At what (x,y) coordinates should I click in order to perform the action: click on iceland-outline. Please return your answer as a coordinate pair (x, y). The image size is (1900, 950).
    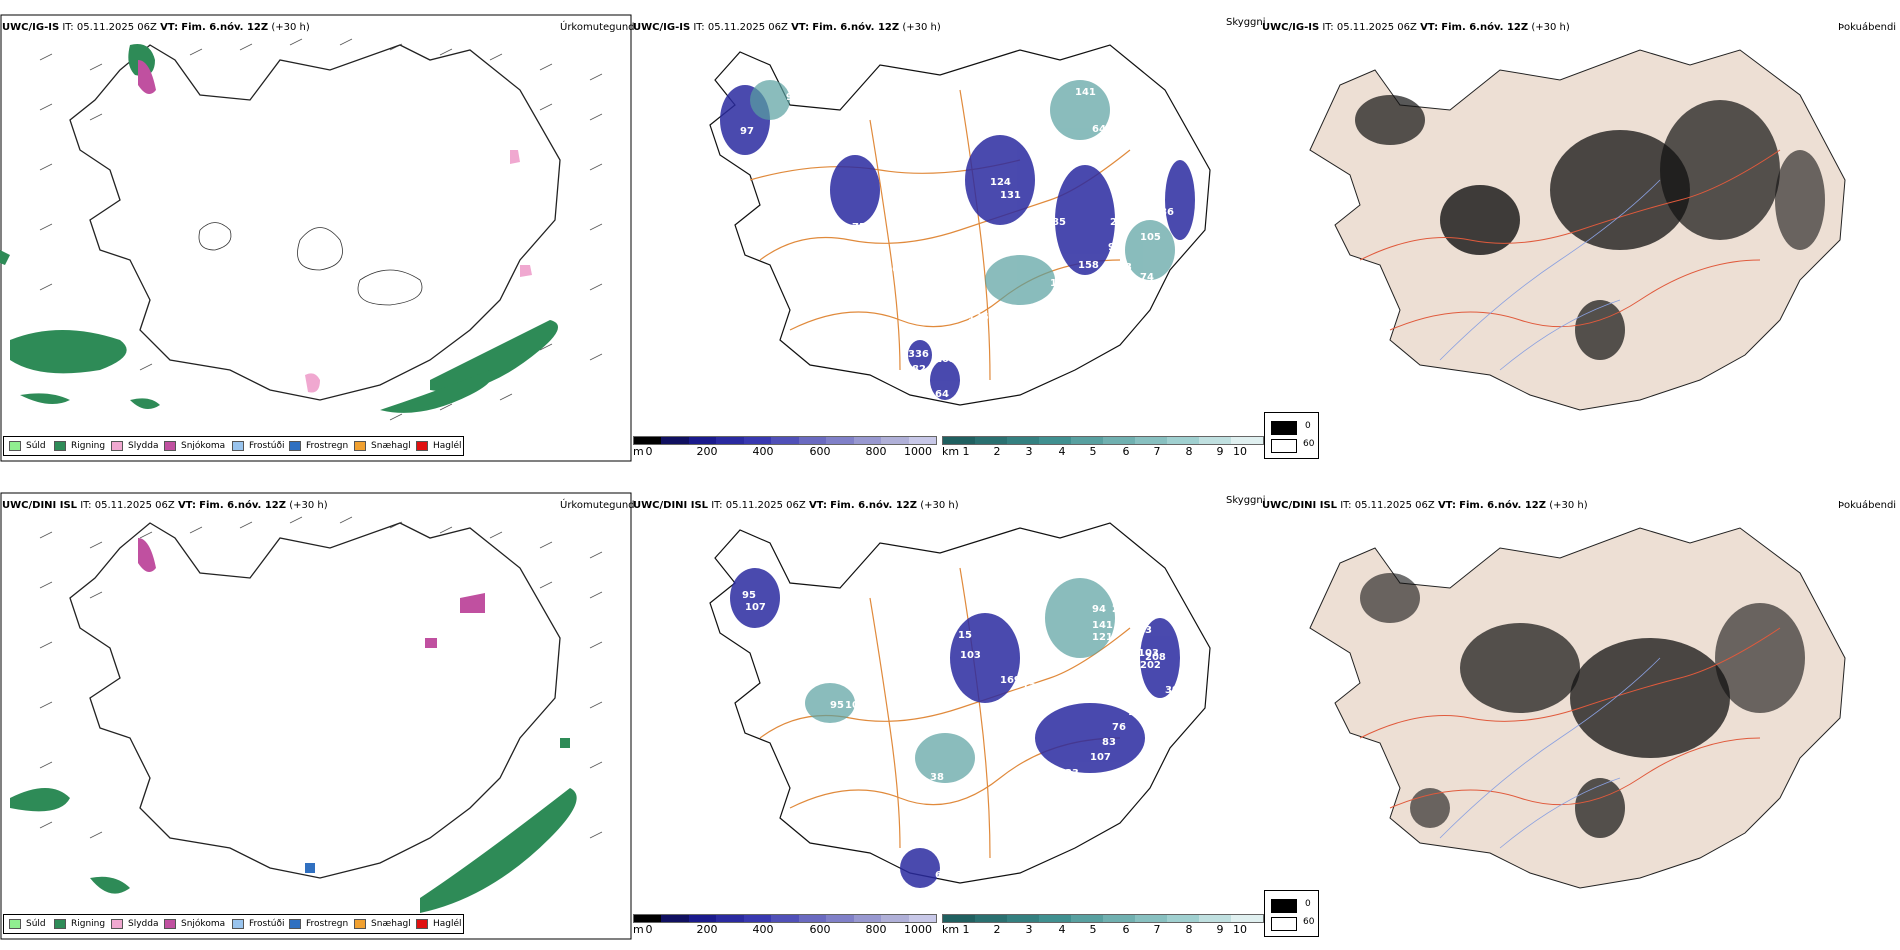
    Looking at the image, I should click on (315, 222).